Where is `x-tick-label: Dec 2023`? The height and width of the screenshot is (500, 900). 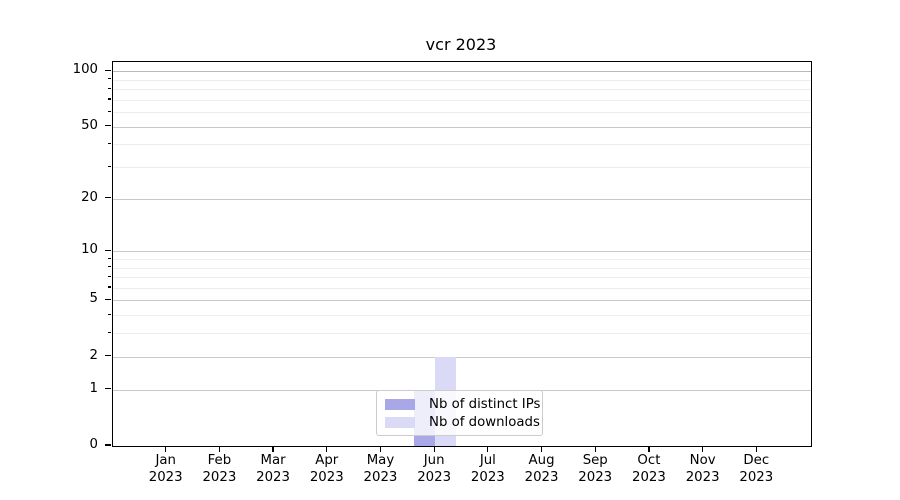
x-tick-label: Dec 2023 is located at coordinates (756, 469).